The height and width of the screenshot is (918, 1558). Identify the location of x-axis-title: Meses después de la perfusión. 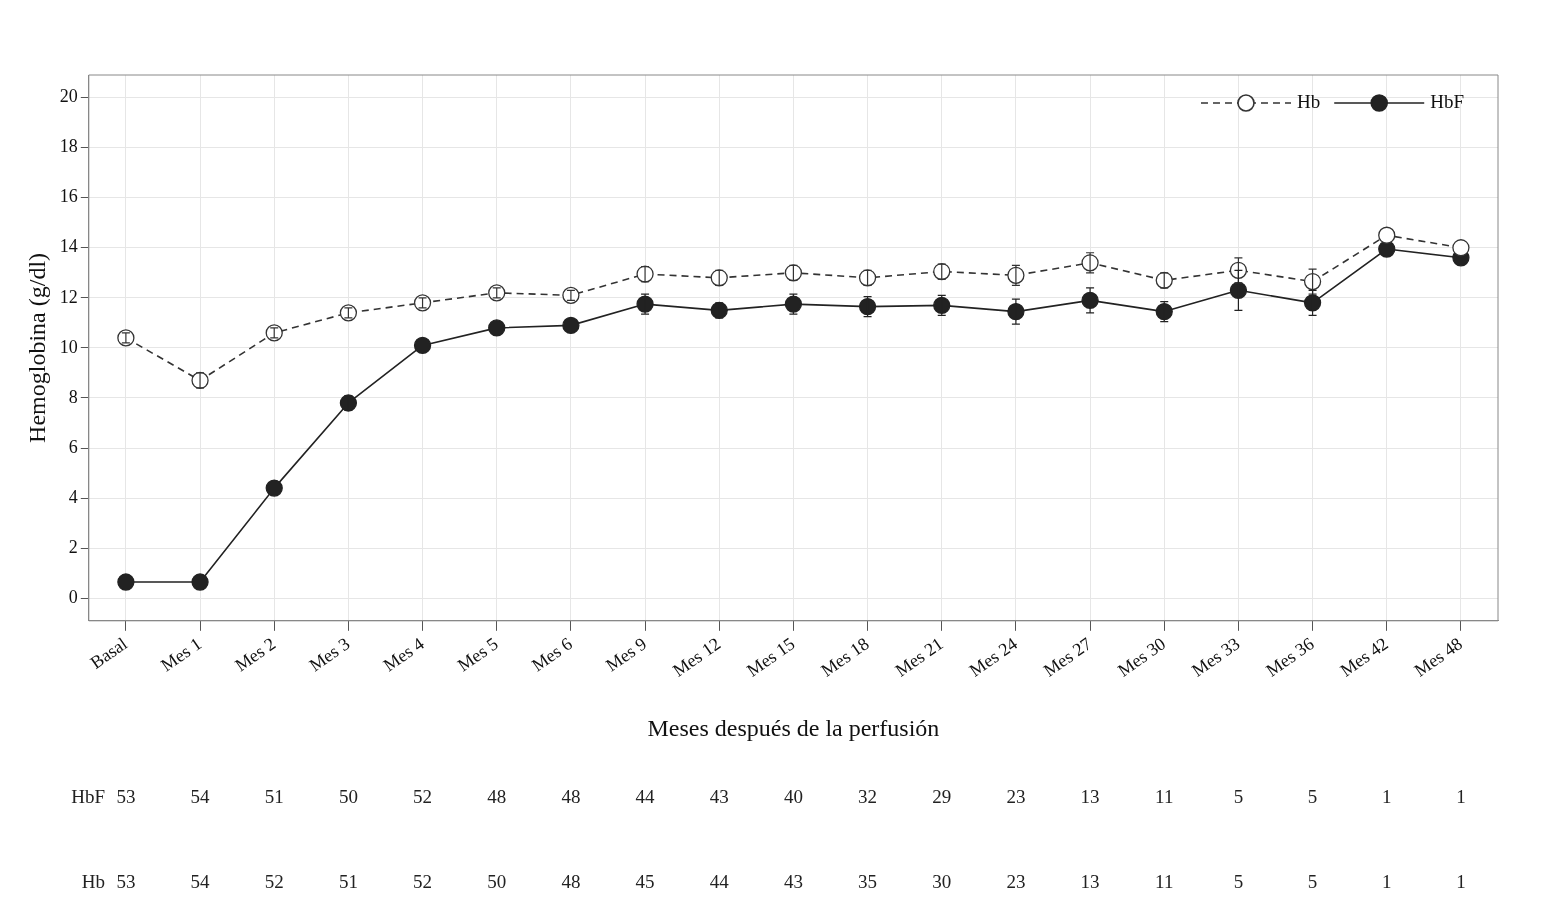
(793, 727).